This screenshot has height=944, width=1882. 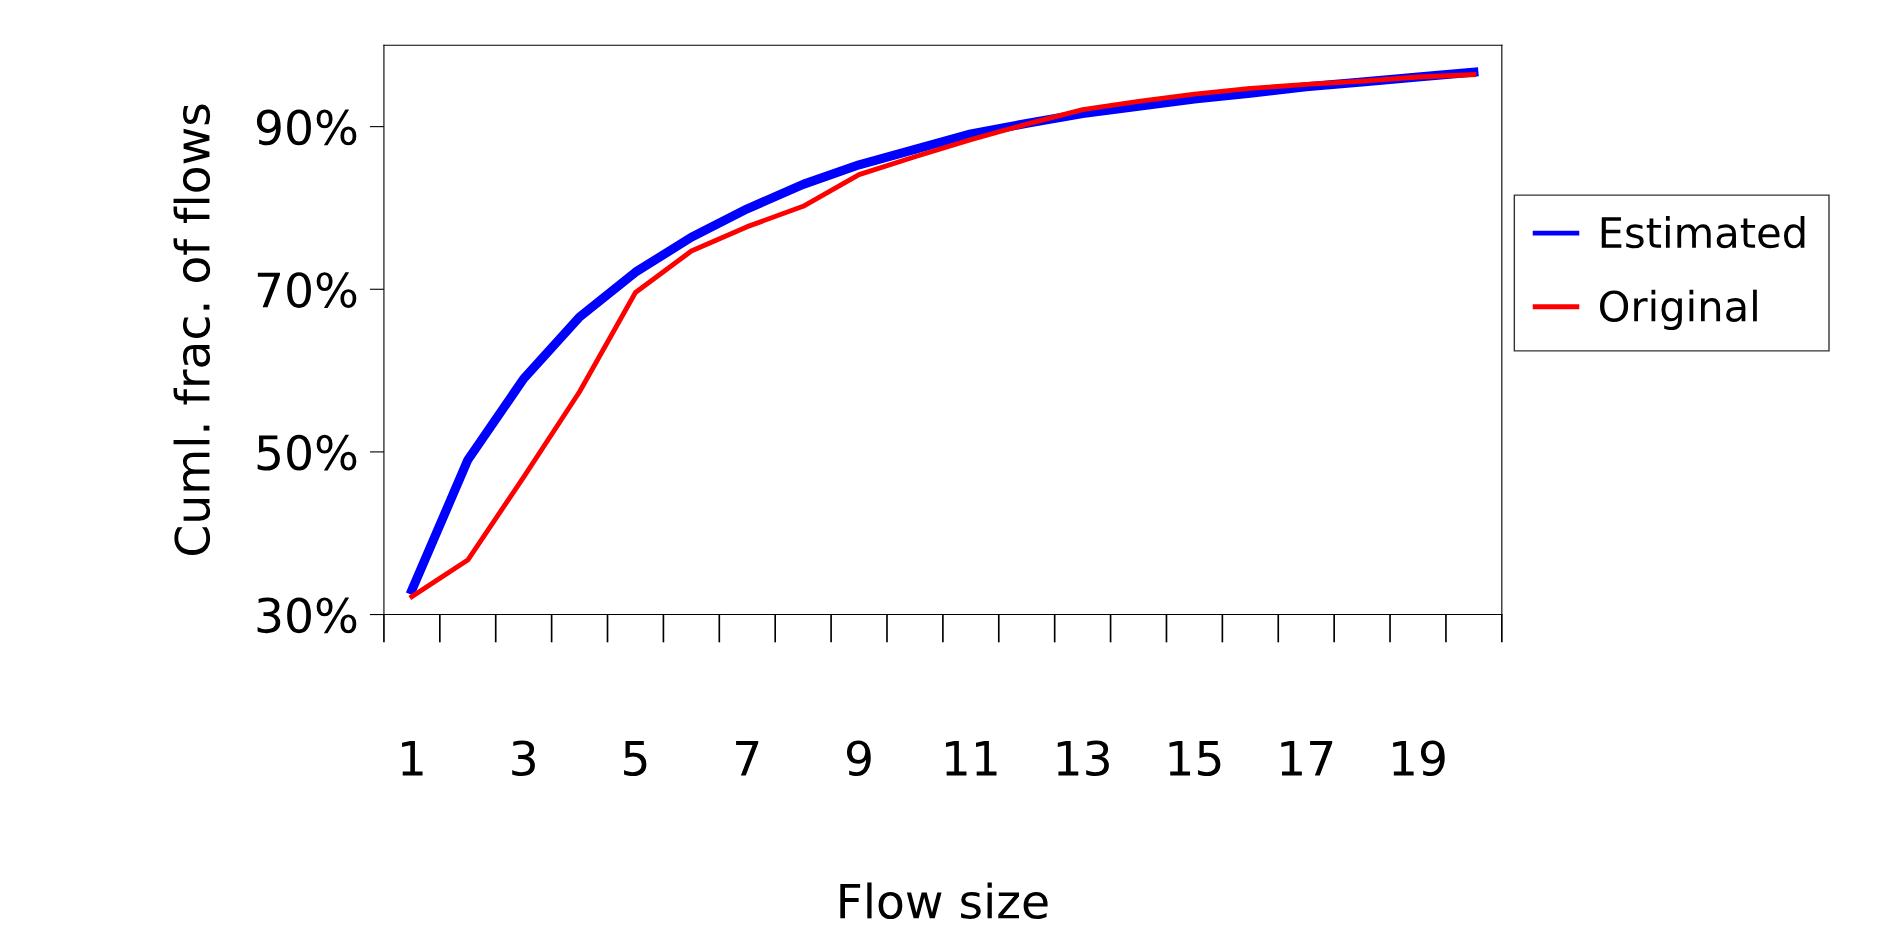 I want to click on x-tick-label: 11, so click(x=971, y=758).